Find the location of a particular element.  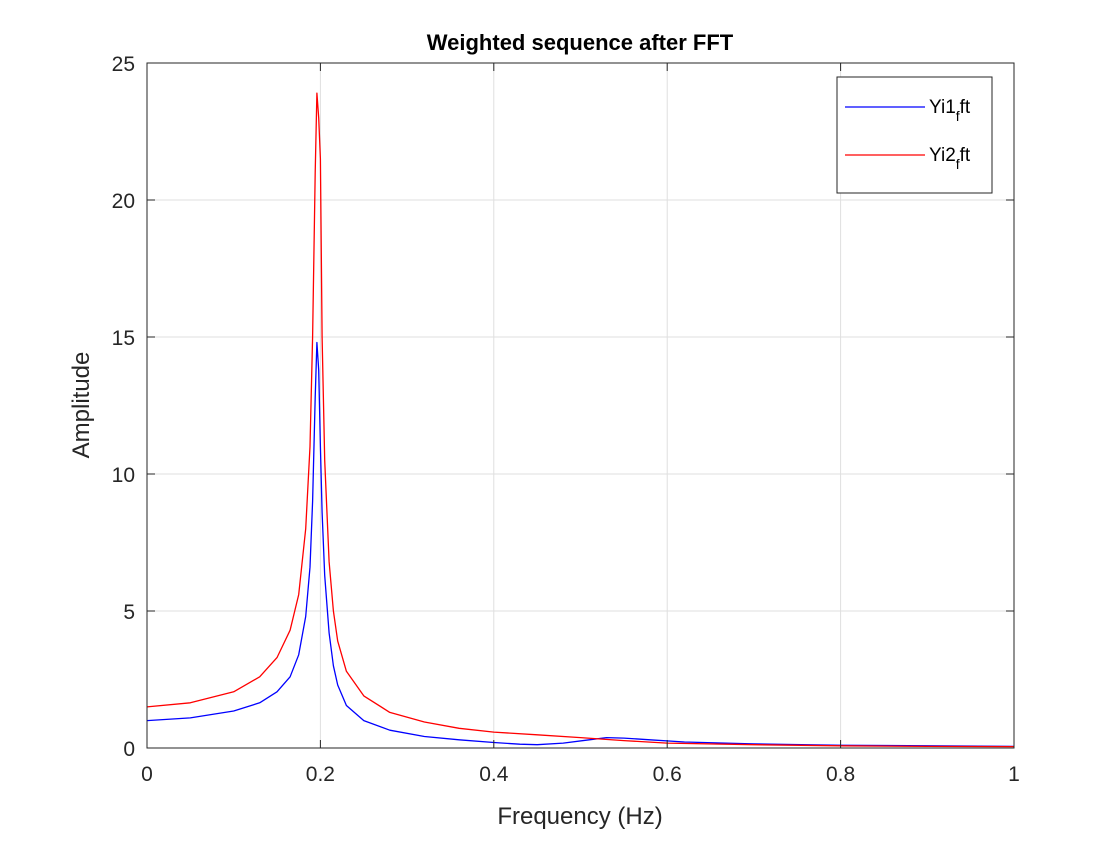

x-tick-label: 0.2 is located at coordinates (320, 774).